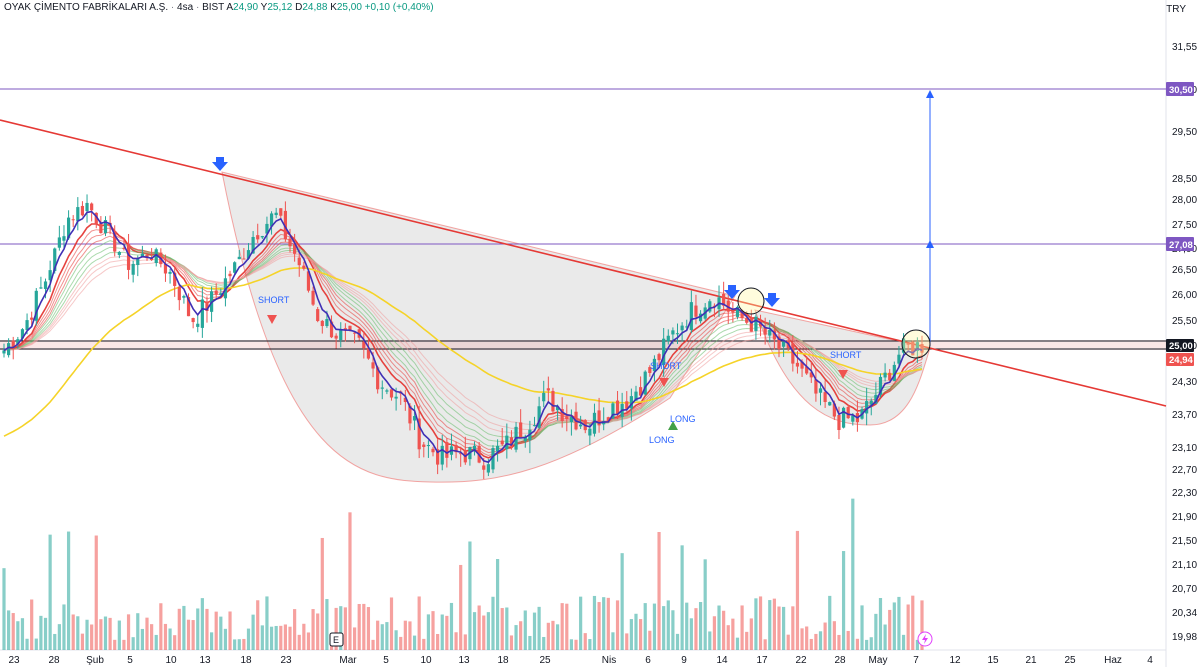 This screenshot has height=667, width=1200. I want to click on time-tick-label: 5, so click(130, 660).